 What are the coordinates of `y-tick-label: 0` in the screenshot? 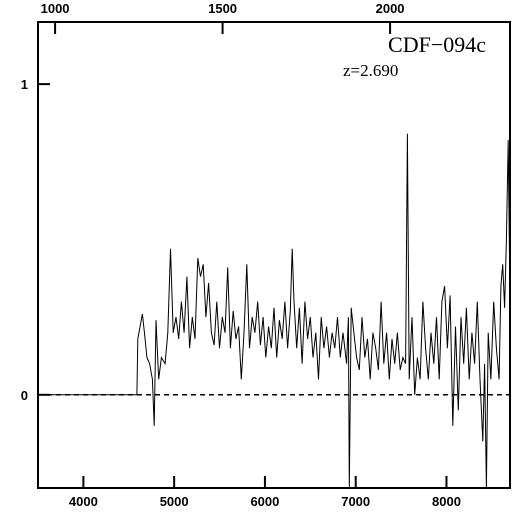 It's located at (24, 395).